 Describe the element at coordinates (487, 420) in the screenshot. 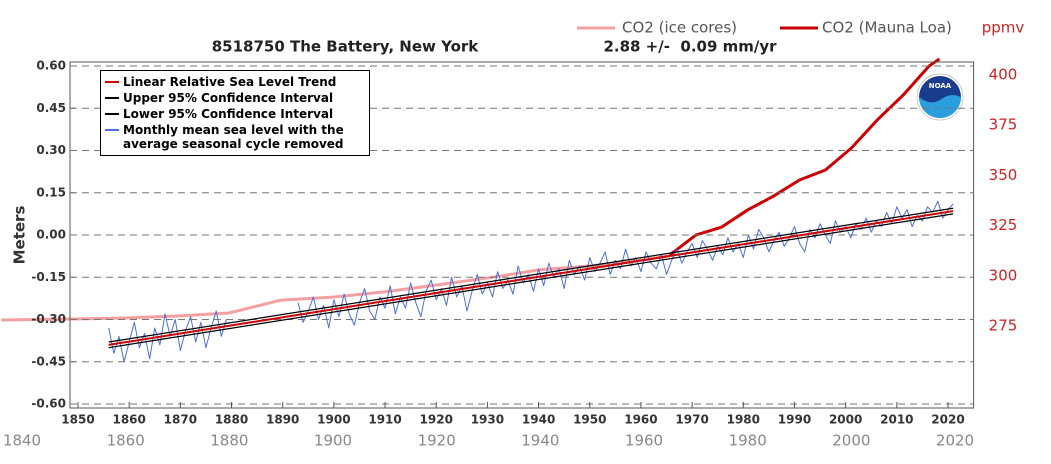

I see `x-tick-label: 1930` at that location.